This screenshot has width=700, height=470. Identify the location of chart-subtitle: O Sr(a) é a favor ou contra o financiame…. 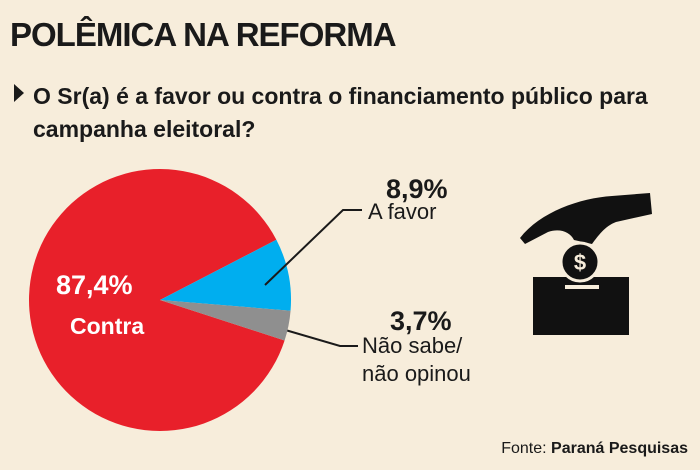
(340, 112).